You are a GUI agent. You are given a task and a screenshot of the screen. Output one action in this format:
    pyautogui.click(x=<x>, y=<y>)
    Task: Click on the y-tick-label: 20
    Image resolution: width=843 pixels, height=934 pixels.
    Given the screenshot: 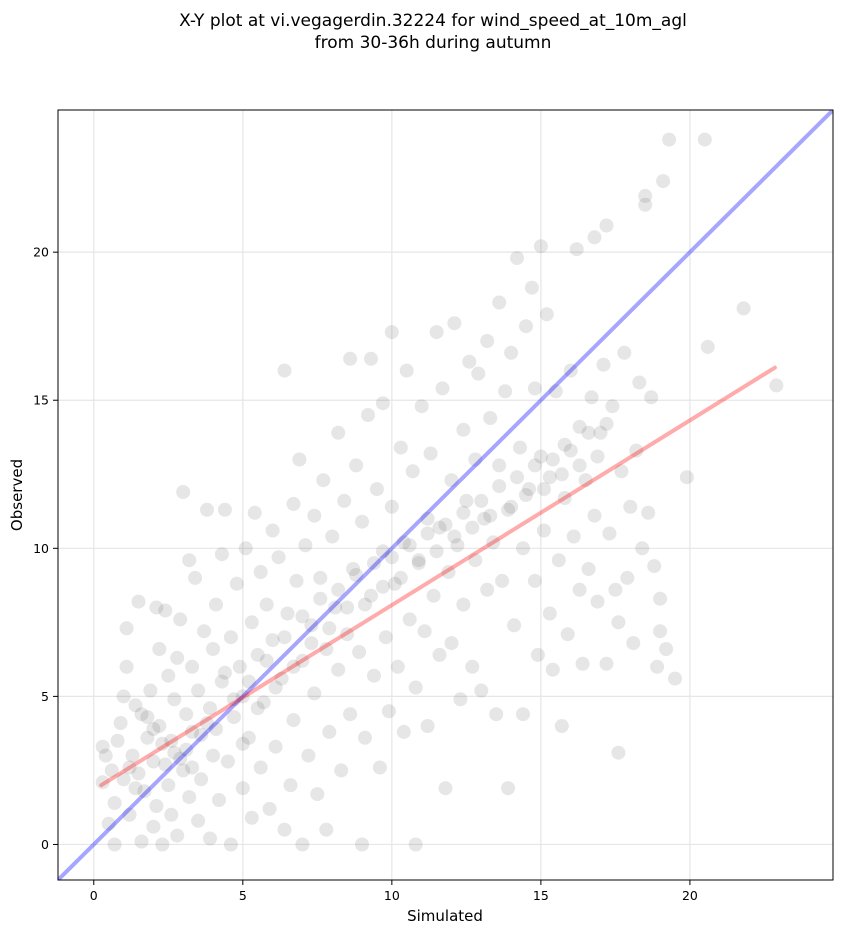 What is the action you would take?
    pyautogui.click(x=41, y=252)
    